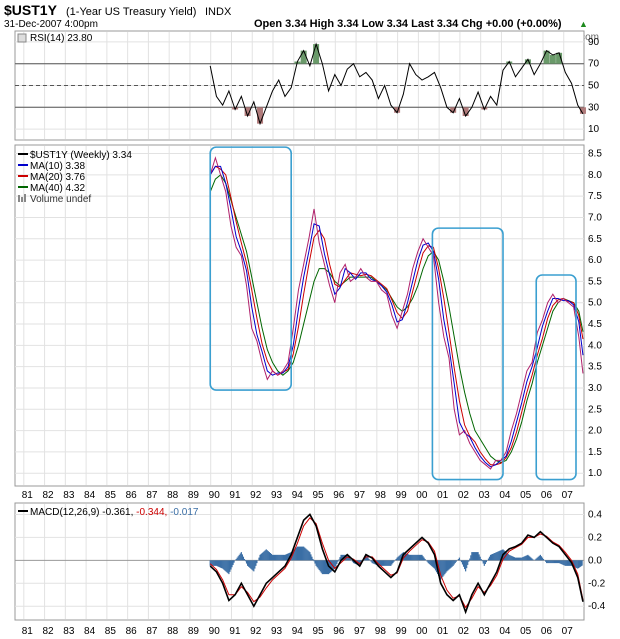 The width and height of the screenshot is (620, 639). Describe the element at coordinates (597, 583) in the screenshot. I see `macd-y-tick-label: -0.2` at that location.